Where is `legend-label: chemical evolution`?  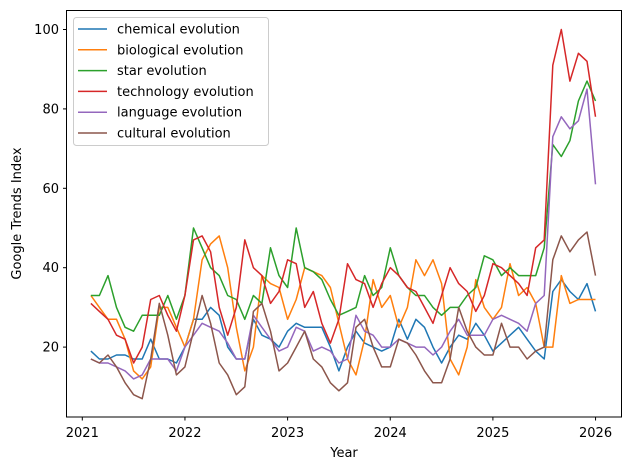 legend-label: chemical evolution is located at coordinates (178, 30).